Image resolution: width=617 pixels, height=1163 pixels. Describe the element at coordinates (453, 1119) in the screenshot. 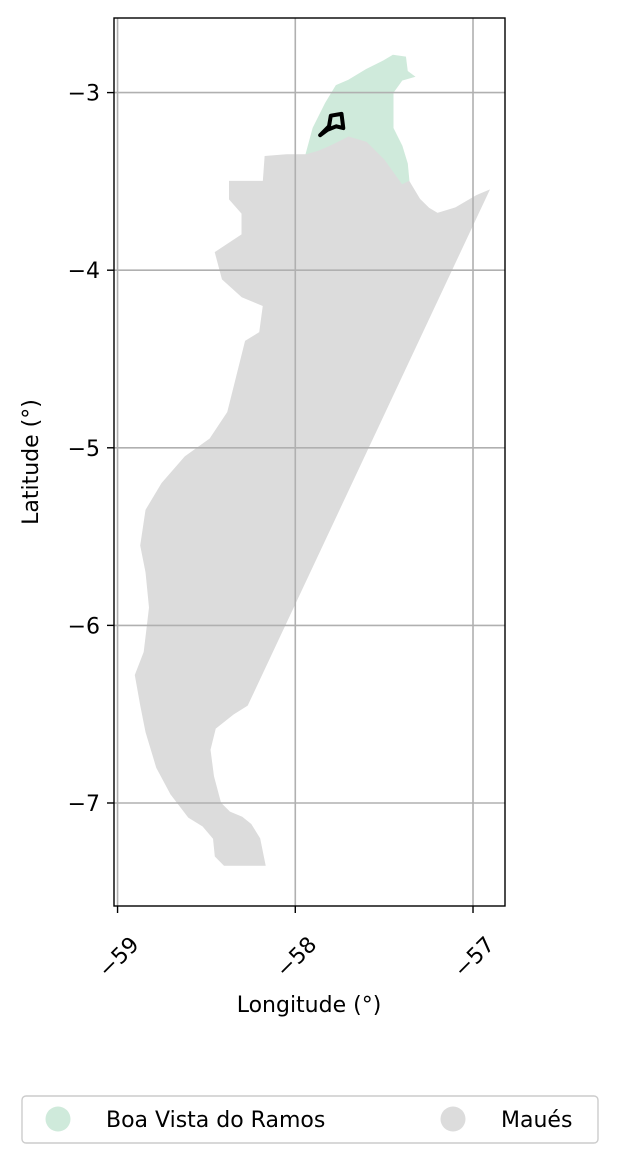

I see `legend-swatch-maues` at that location.